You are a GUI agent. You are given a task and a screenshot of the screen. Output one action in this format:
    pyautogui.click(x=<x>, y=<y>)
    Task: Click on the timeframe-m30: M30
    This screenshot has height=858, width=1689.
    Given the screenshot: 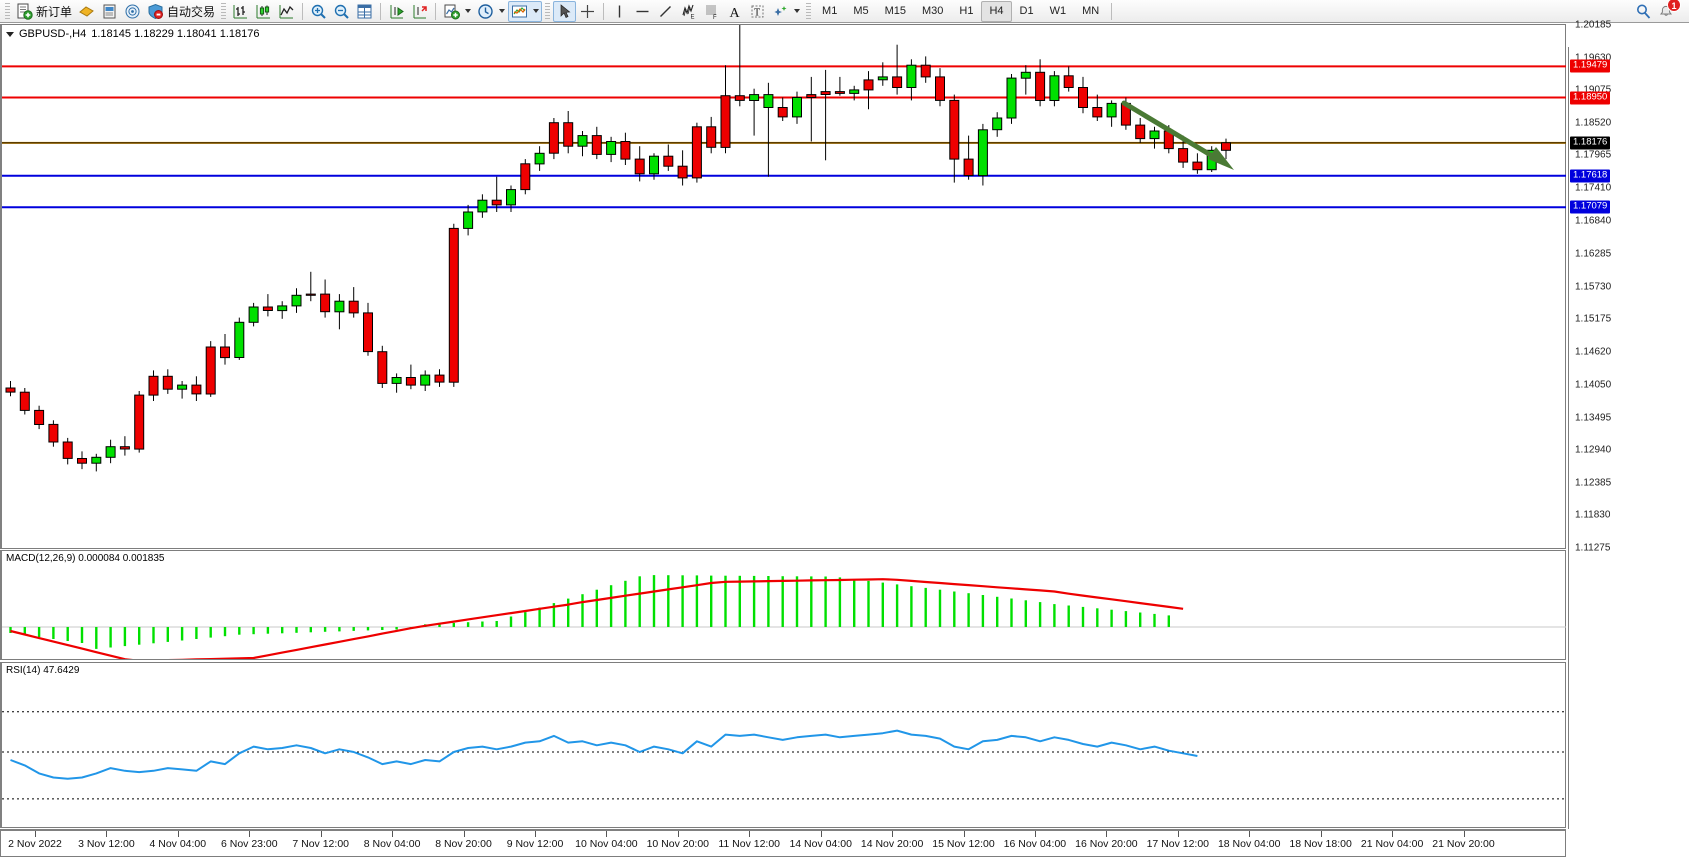 What is the action you would take?
    pyautogui.click(x=933, y=11)
    